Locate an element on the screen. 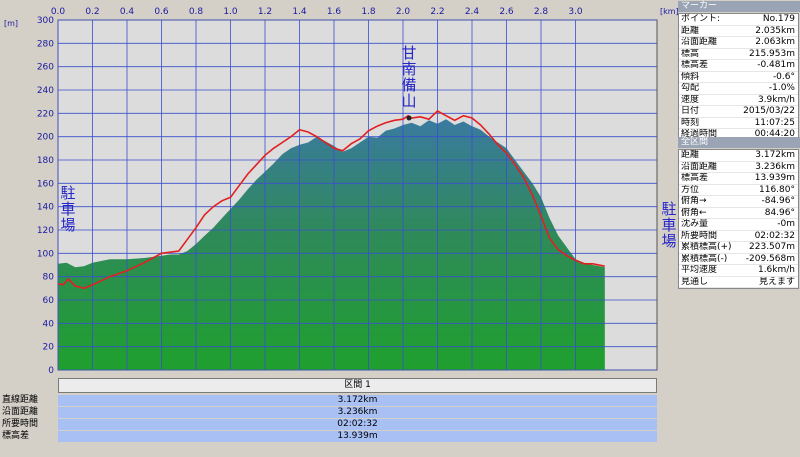 Image resolution: width=800 pixels, height=457 pixels. section-row-value: 13.939m is located at coordinates (357, 436).